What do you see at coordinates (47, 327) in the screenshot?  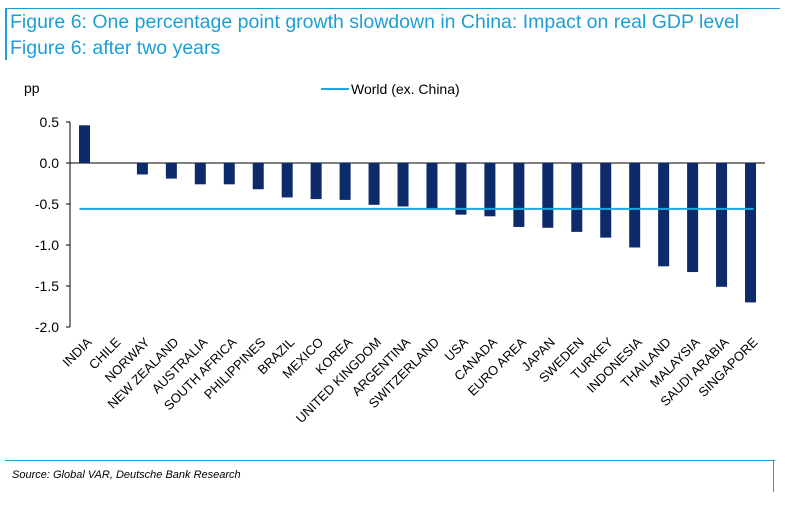 I see `y-tick-label: -2.0` at bounding box center [47, 327].